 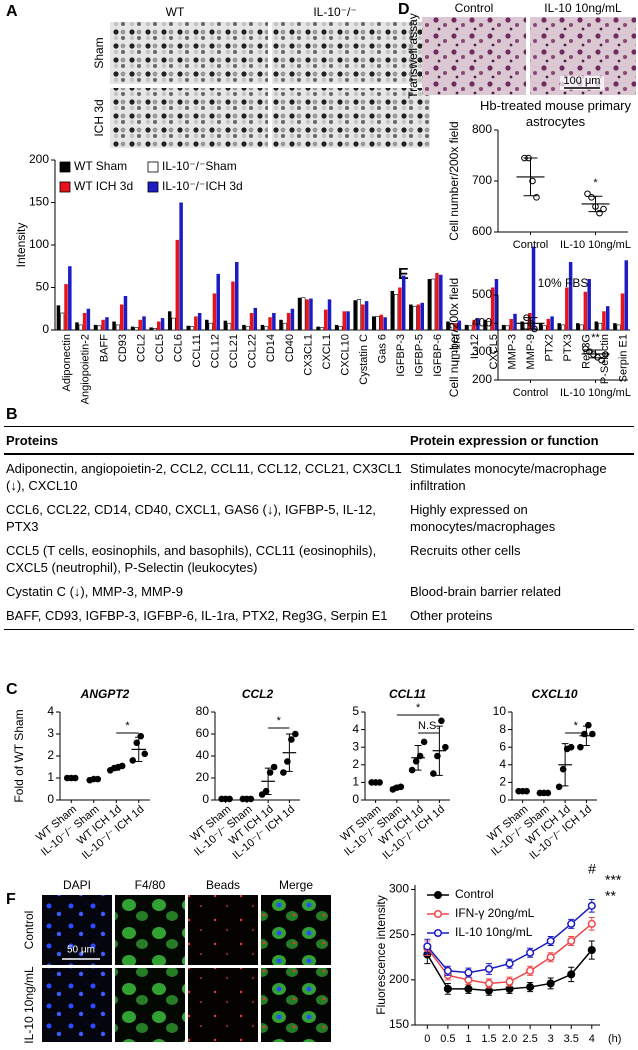 What do you see at coordinates (199, 166) in the screenshot?
I see `legend-label: IL-10⁻/⁻Sham` at bounding box center [199, 166].